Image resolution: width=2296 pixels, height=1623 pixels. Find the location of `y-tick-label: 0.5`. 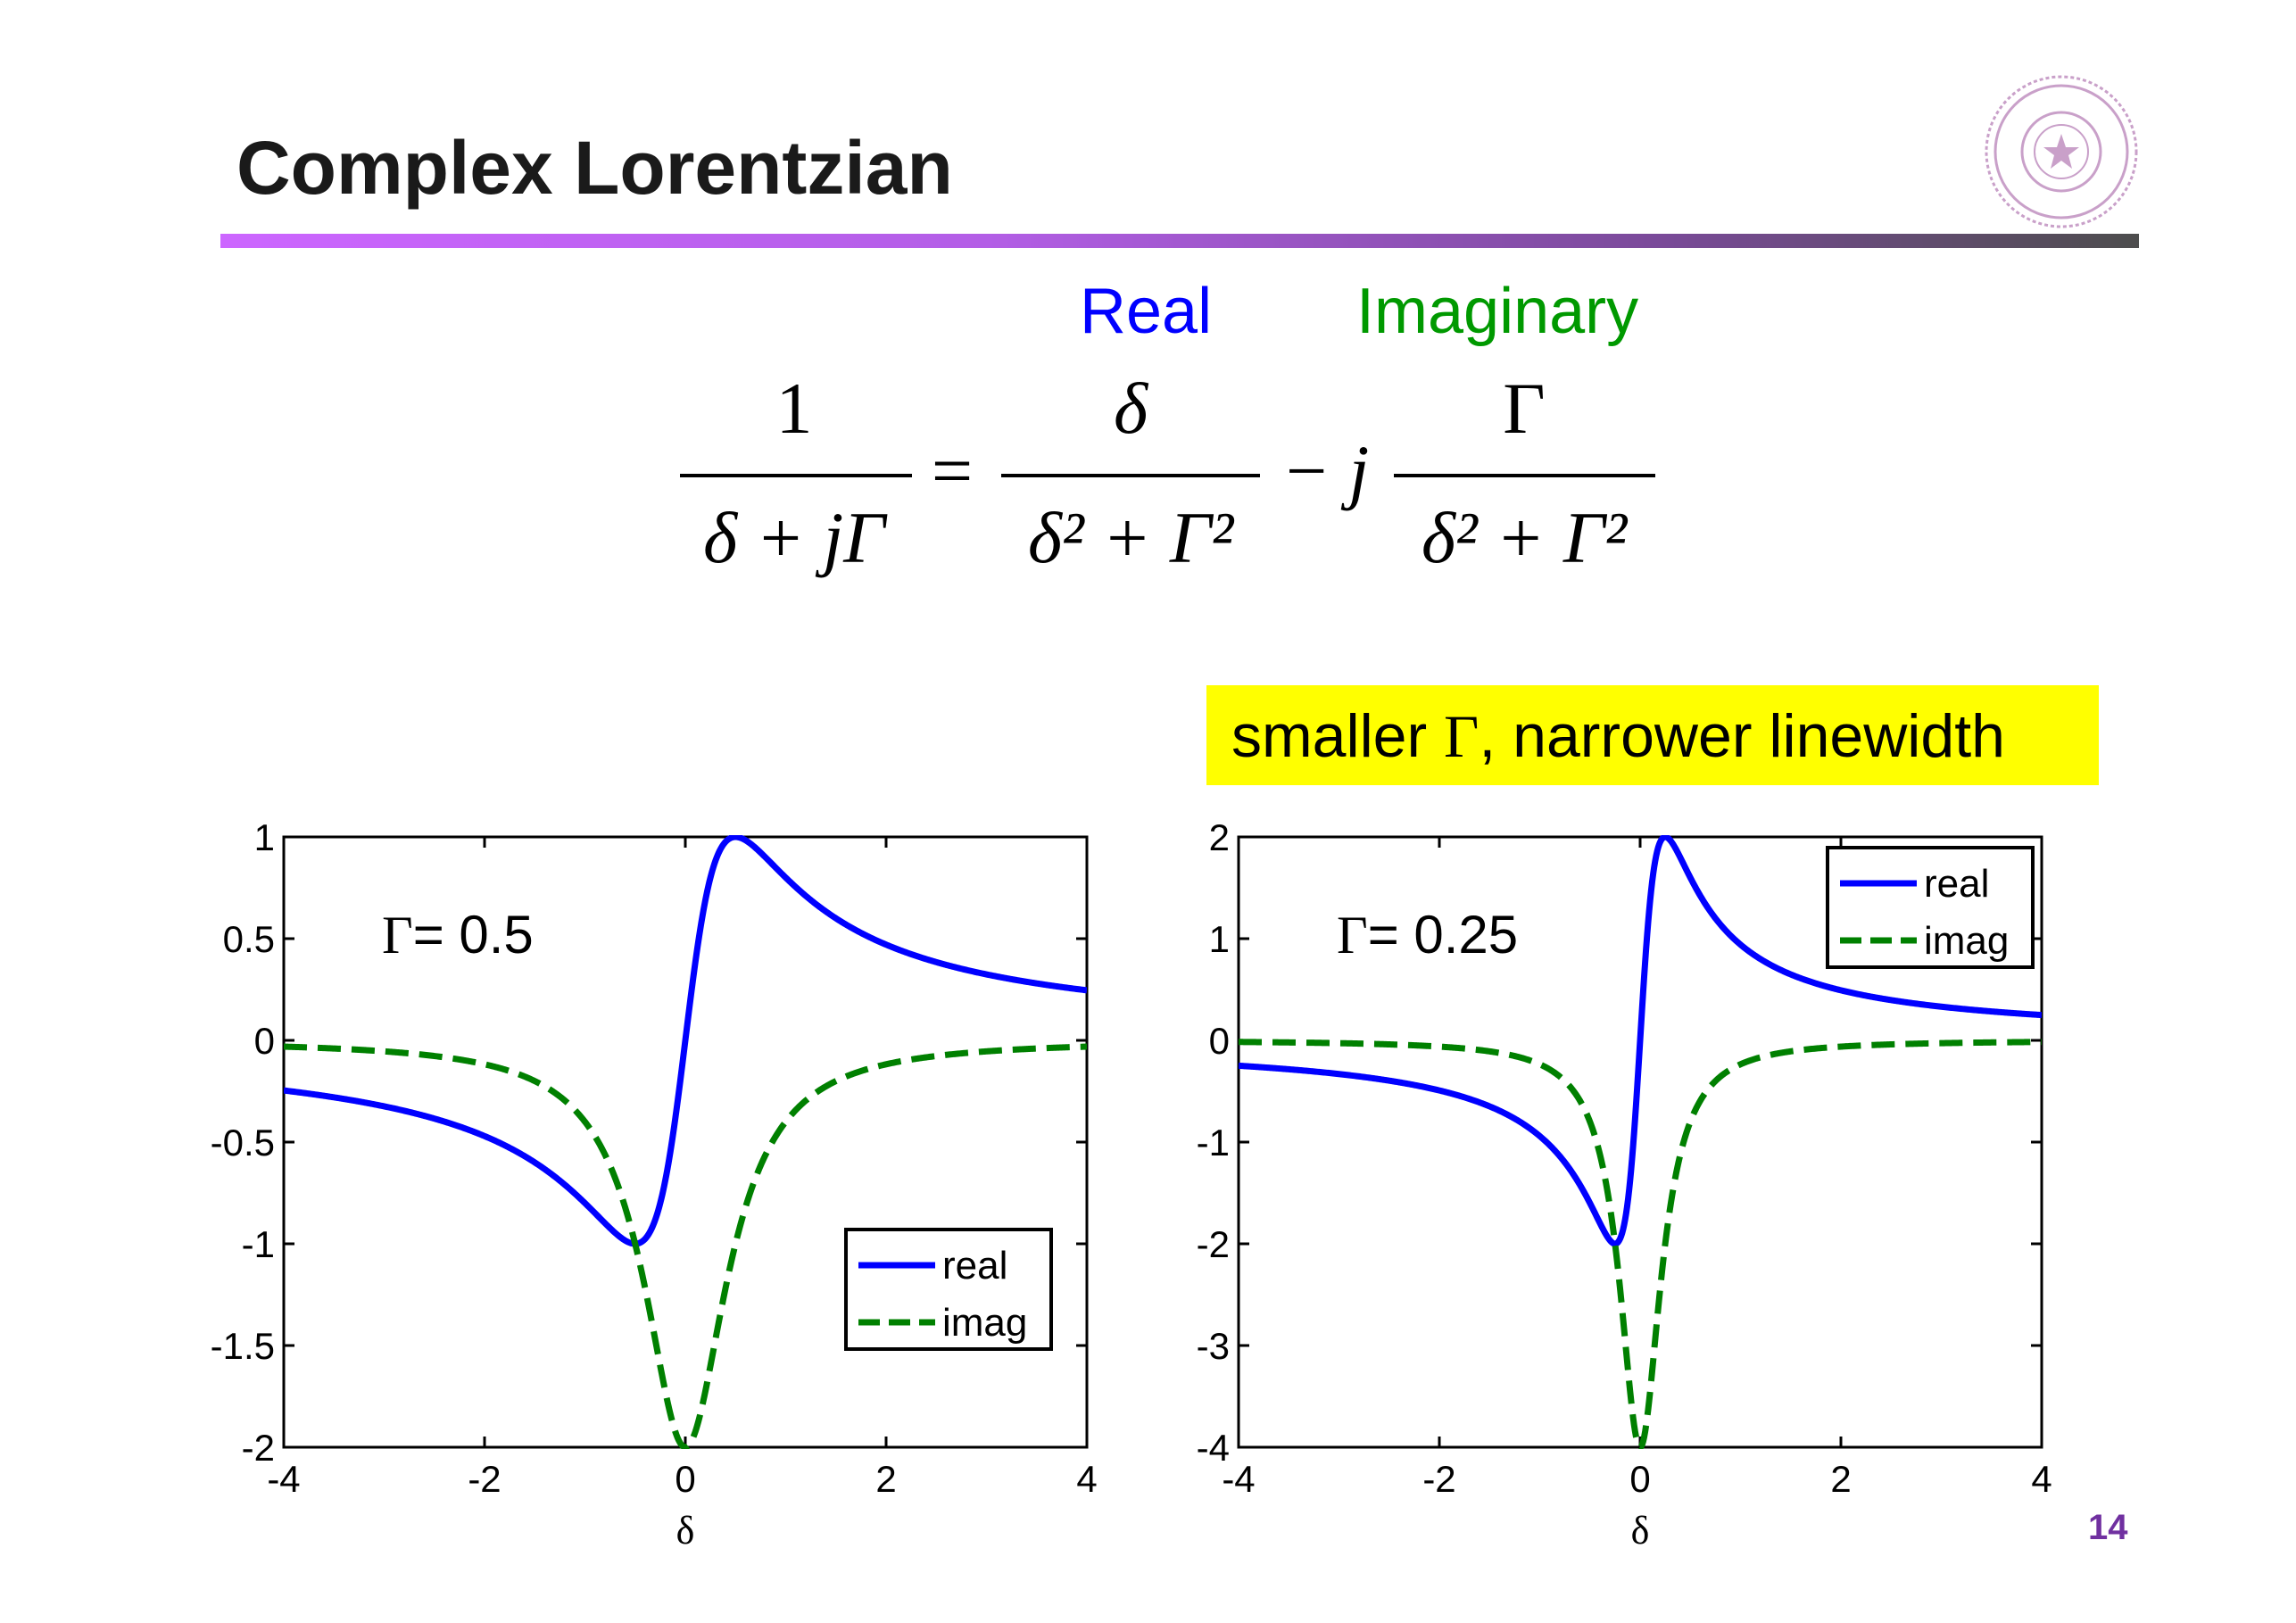

y-tick-label: 0.5 is located at coordinates (249, 939).